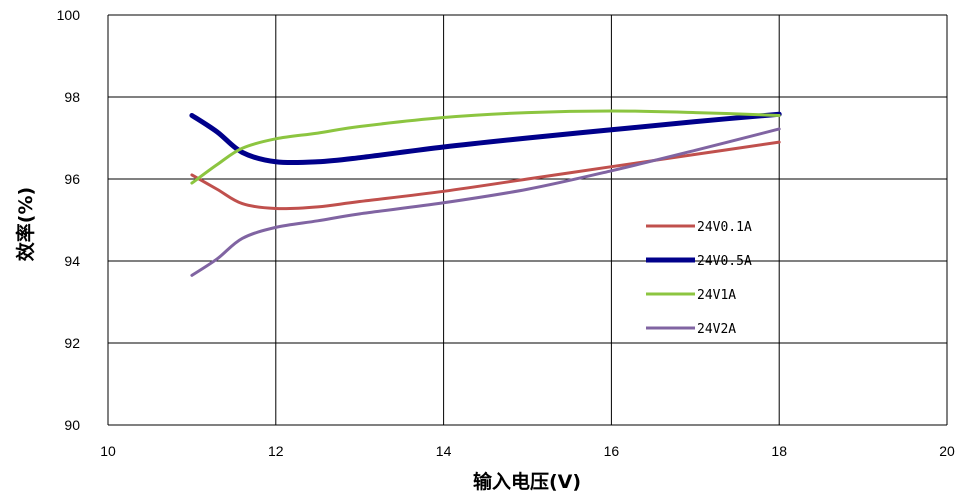 This screenshot has width=962, height=497. What do you see at coordinates (72, 425) in the screenshot?
I see `y-tick-label: 90` at bounding box center [72, 425].